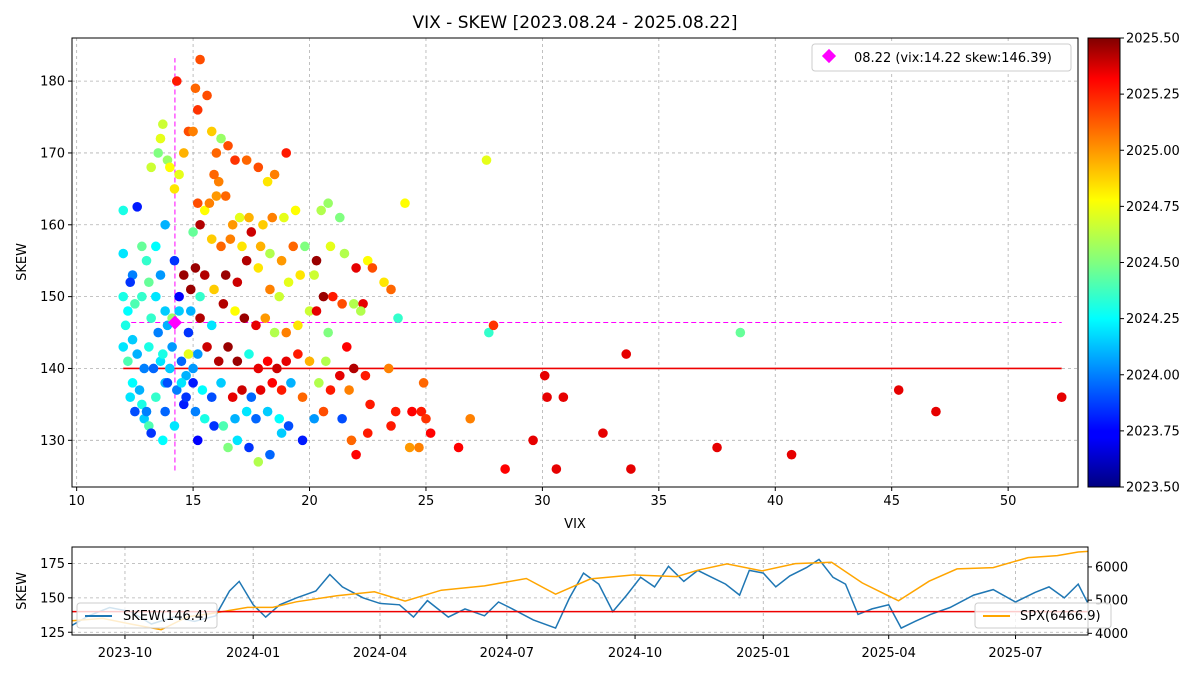  Describe the element at coordinates (775, 501) in the screenshot. I see `x-tick-label: 40` at that location.